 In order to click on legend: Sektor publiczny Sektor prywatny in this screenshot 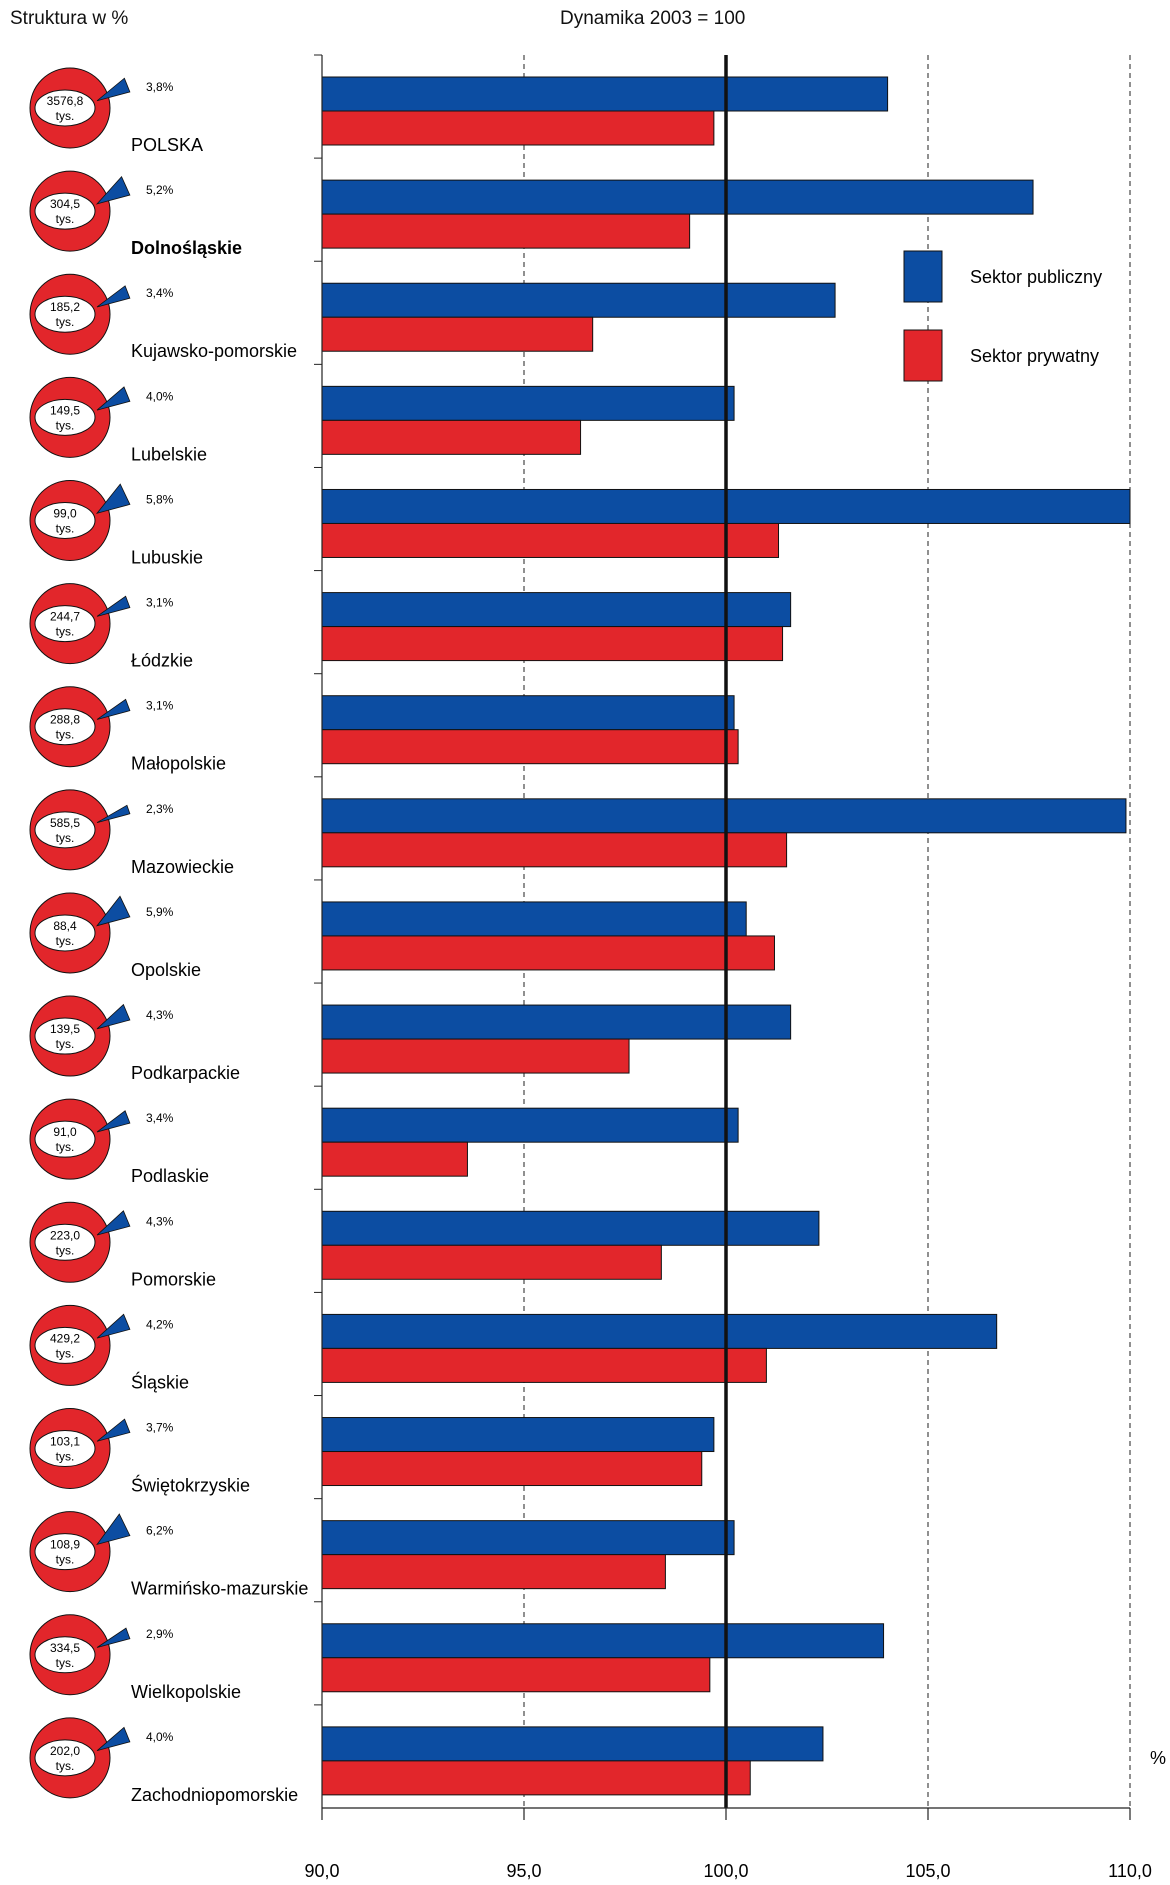, I will do `click(1002, 316)`.